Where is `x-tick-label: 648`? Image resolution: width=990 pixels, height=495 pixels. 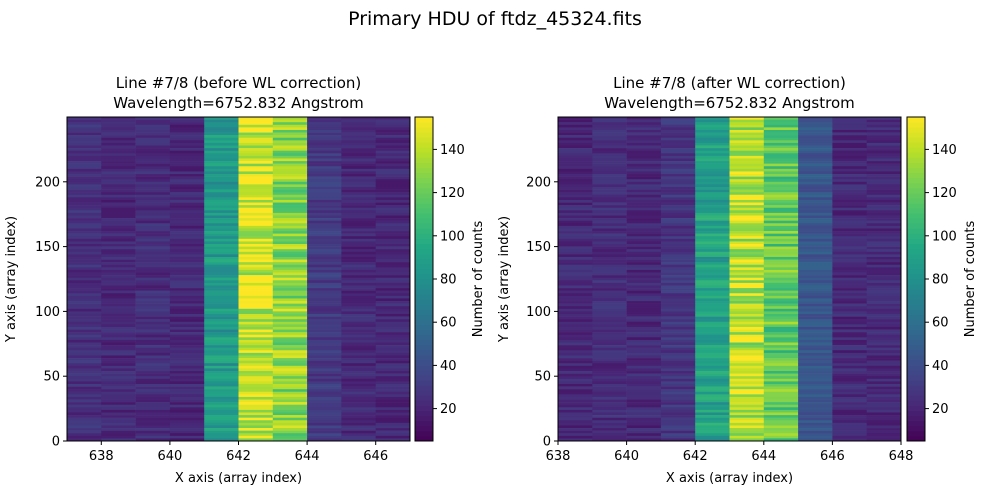
x-tick-label: 648 is located at coordinates (901, 456).